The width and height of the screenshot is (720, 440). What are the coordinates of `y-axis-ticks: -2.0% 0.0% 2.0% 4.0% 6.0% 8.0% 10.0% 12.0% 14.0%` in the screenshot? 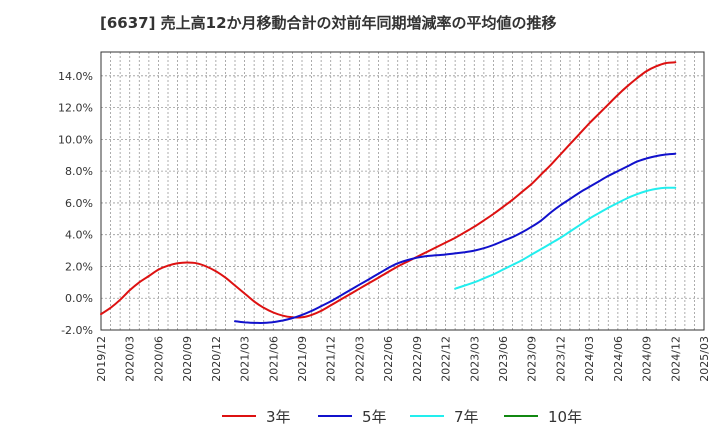 It's located at (75, 203).